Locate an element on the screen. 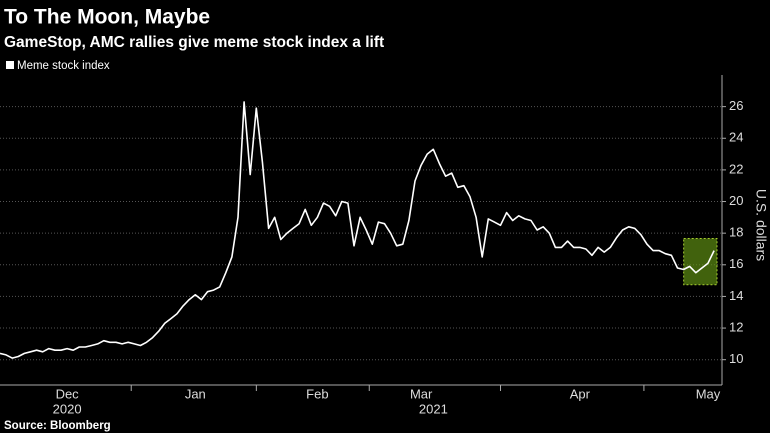 Image resolution: width=770 pixels, height=433 pixels. legend-label: Meme stock index is located at coordinates (63, 66).